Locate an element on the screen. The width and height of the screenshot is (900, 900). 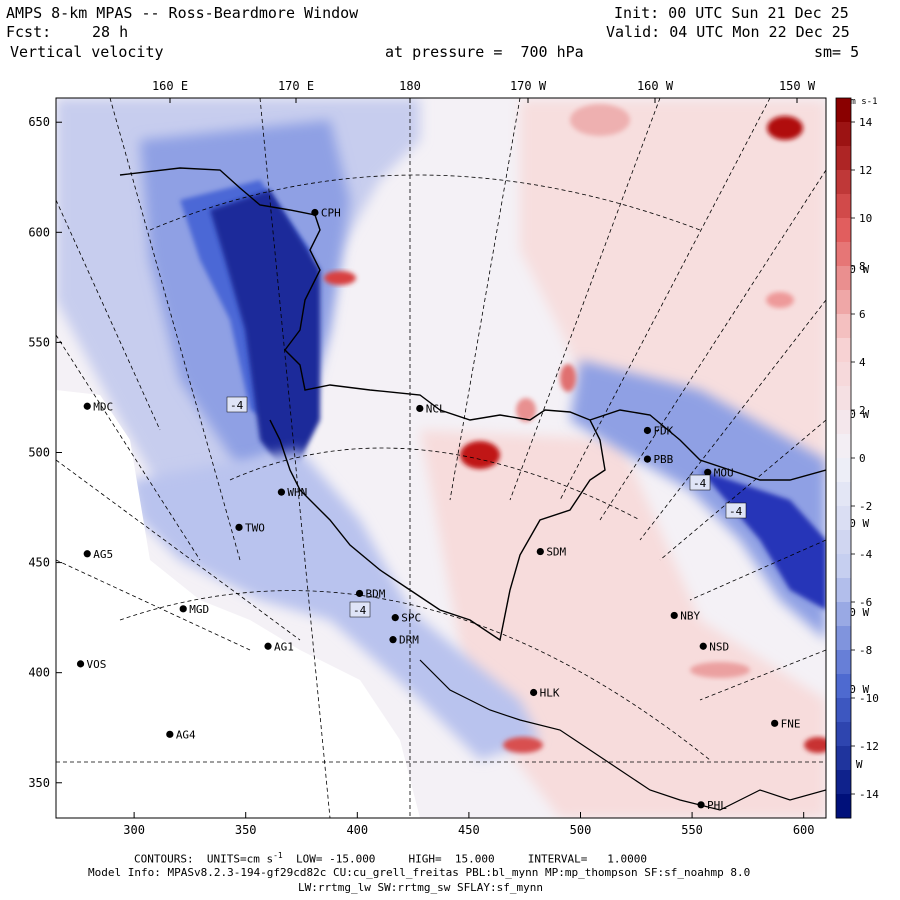
colorbar-tick-label: 6 is located at coordinates (862, 314).